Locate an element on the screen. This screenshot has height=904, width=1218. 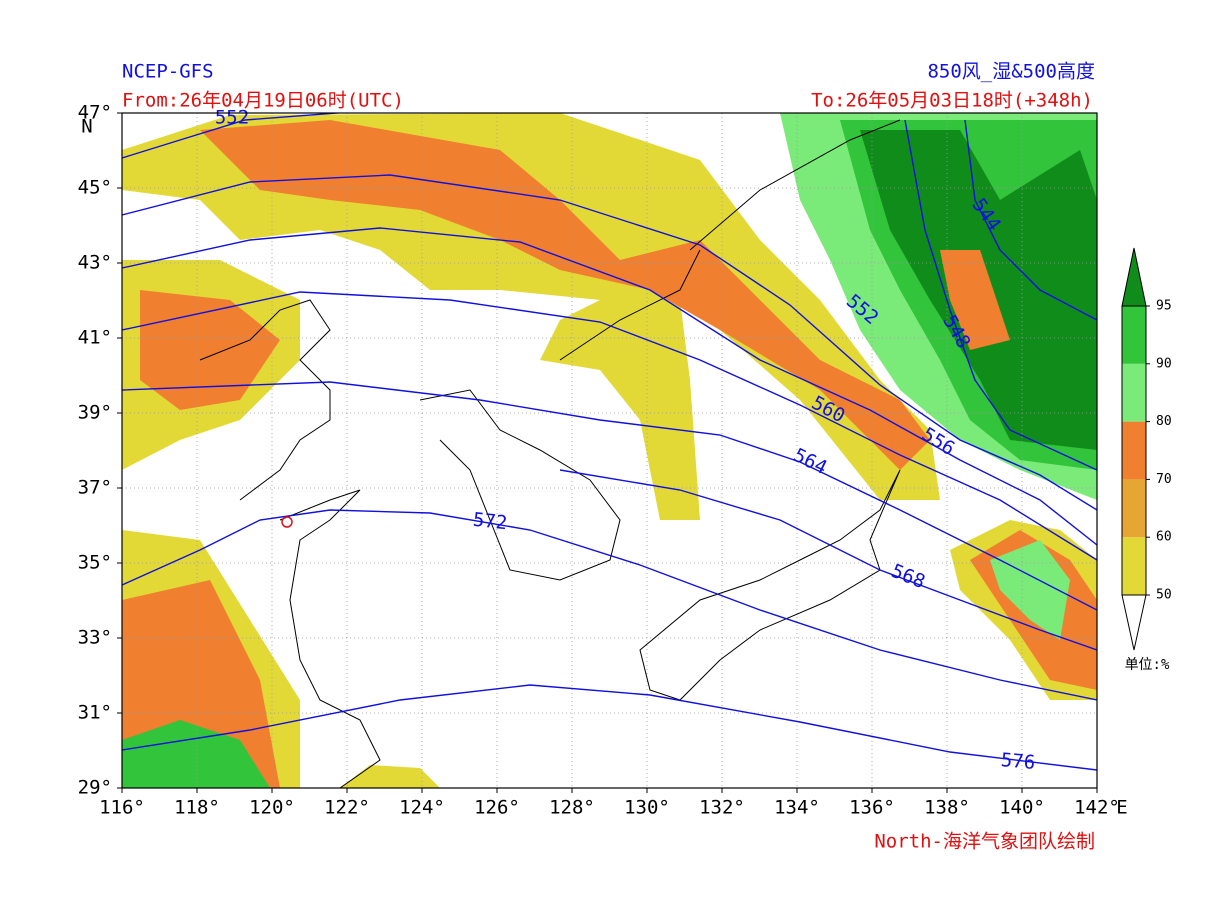
location-marker is located at coordinates (287, 522).